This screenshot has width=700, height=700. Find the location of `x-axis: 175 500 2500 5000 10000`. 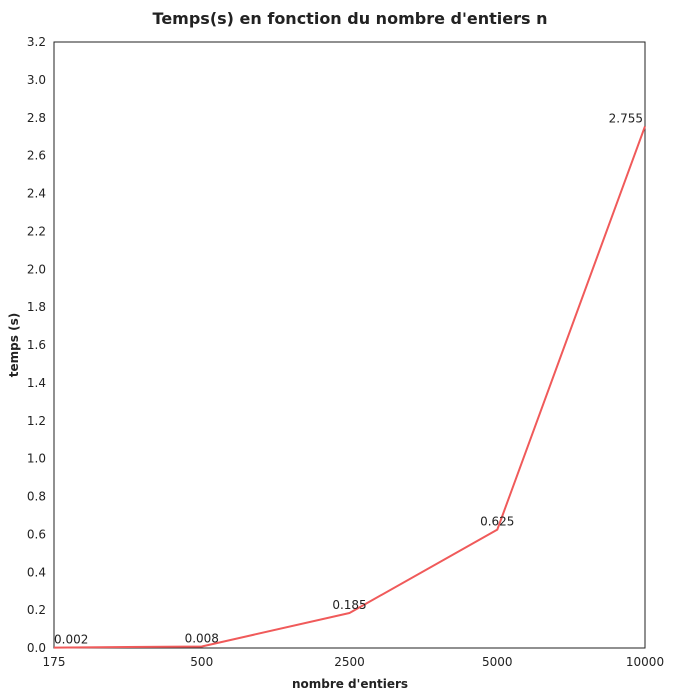

x-axis: 175 500 2500 5000 10000 is located at coordinates (354, 662).